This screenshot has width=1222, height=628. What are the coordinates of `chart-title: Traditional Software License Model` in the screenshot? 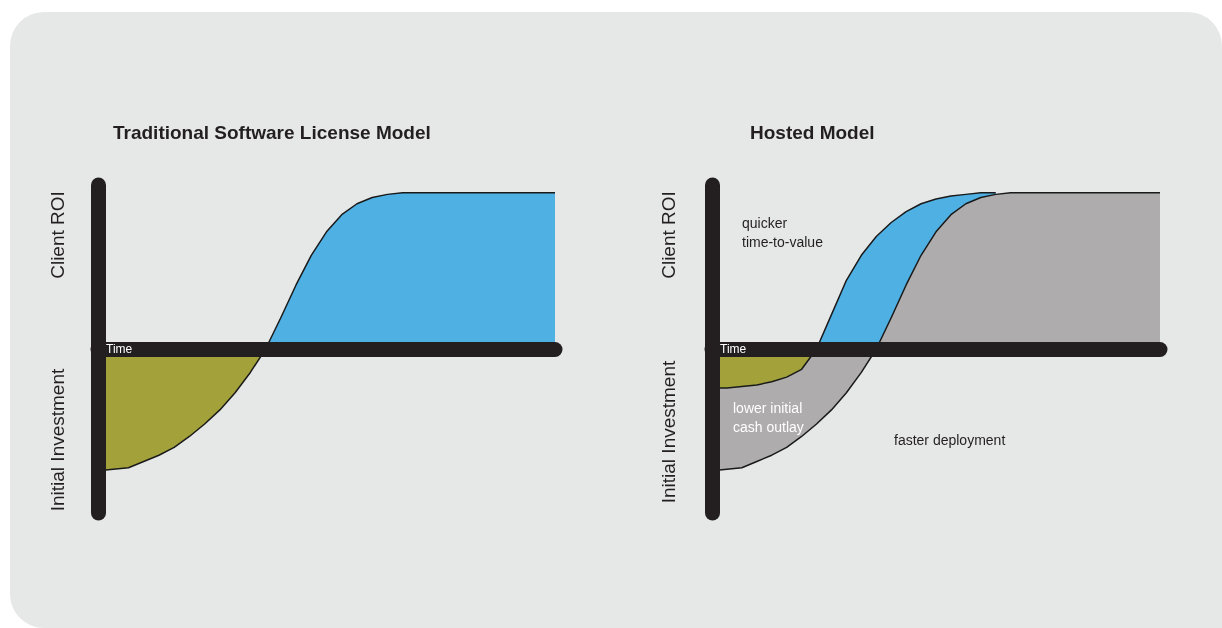 It's located at (272, 132).